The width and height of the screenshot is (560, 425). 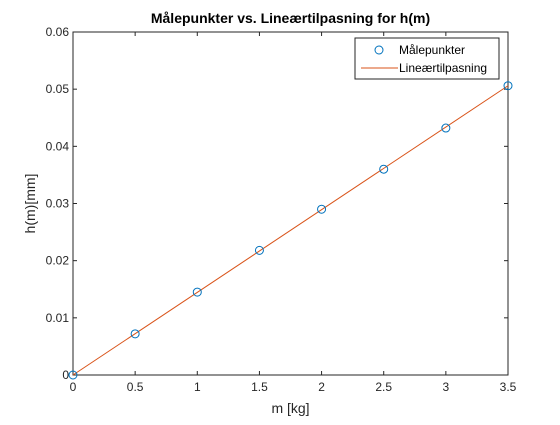 I want to click on y-tick-label: 0.02, so click(x=58, y=261).